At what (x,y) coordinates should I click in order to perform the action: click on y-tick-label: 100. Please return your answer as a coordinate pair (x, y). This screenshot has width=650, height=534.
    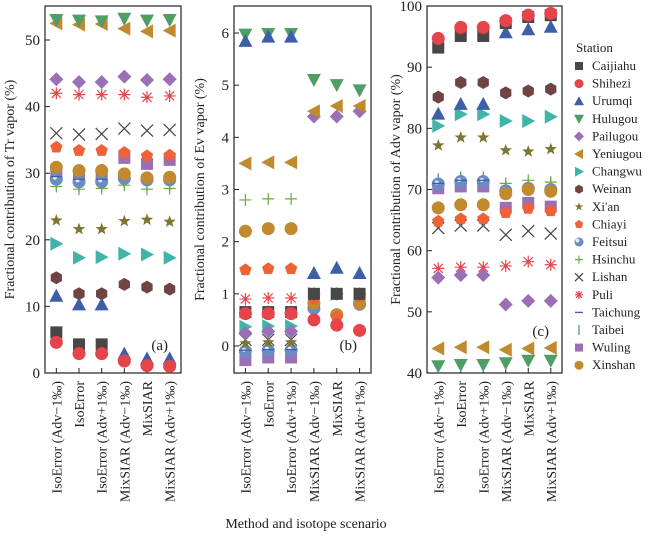
    Looking at the image, I should click on (411, 7).